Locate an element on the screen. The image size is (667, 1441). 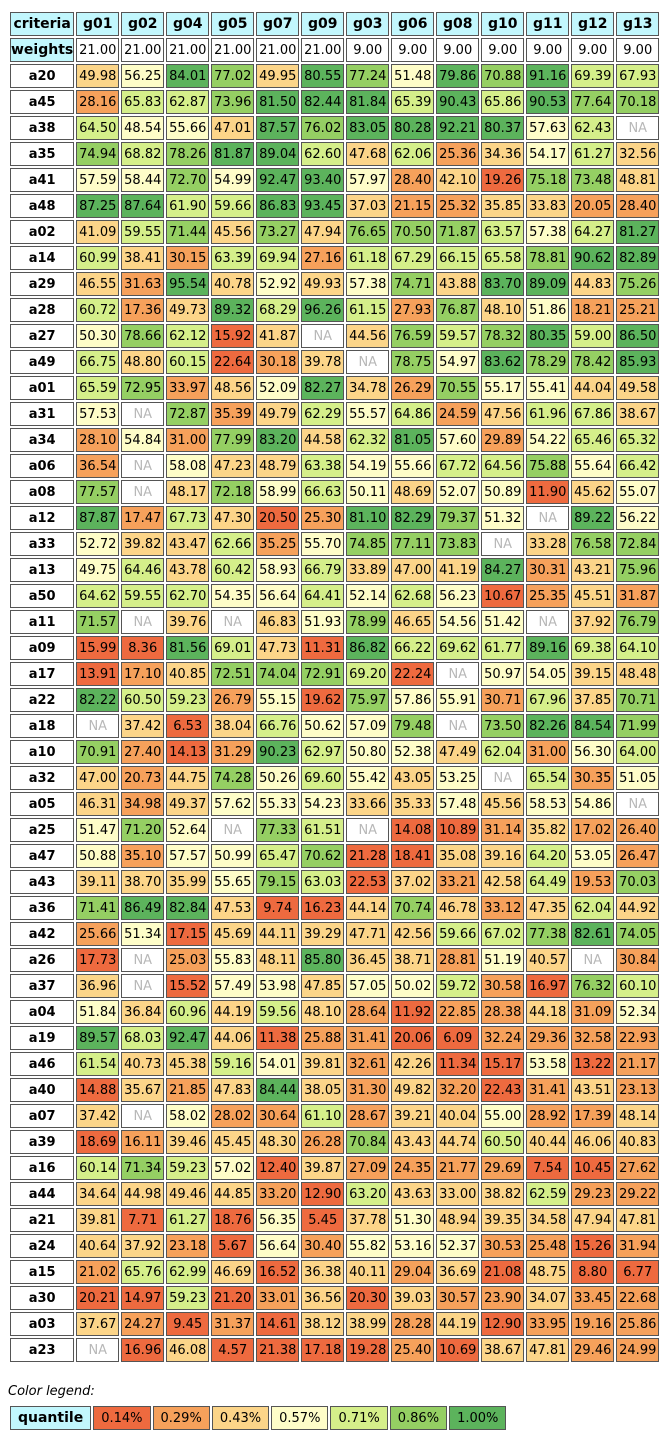
heatmap-cell: 78.32 is located at coordinates (503, 336).